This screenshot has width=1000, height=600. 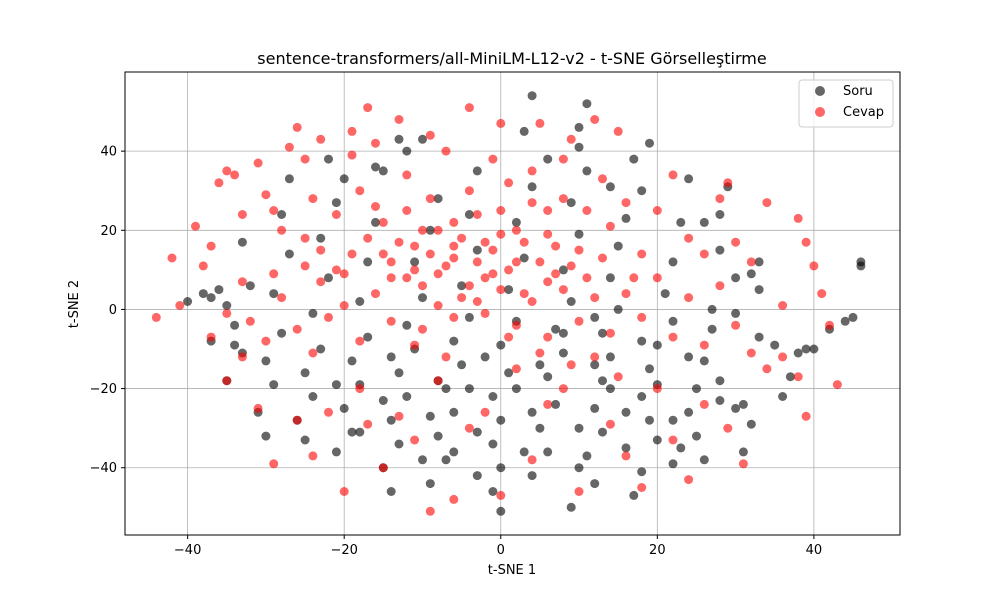 What do you see at coordinates (657, 550) in the screenshot?
I see `x-tick-label: 20` at bounding box center [657, 550].